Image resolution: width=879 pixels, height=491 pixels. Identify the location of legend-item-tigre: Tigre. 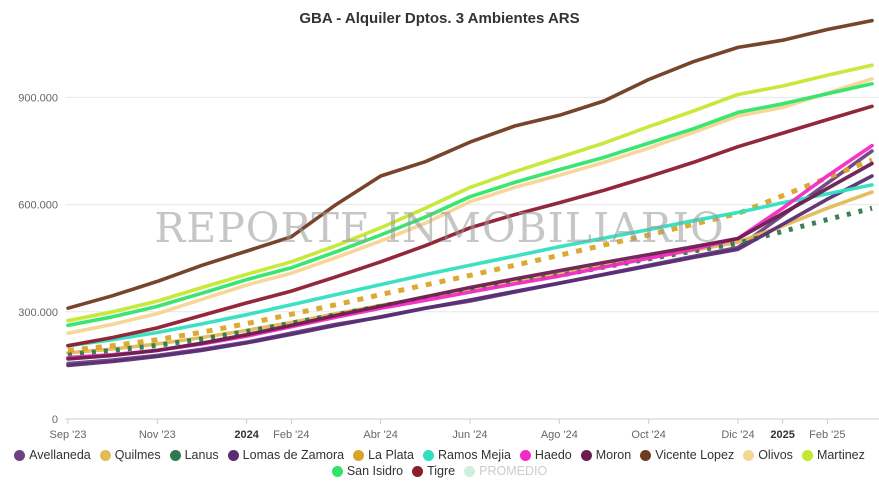
(433, 471).